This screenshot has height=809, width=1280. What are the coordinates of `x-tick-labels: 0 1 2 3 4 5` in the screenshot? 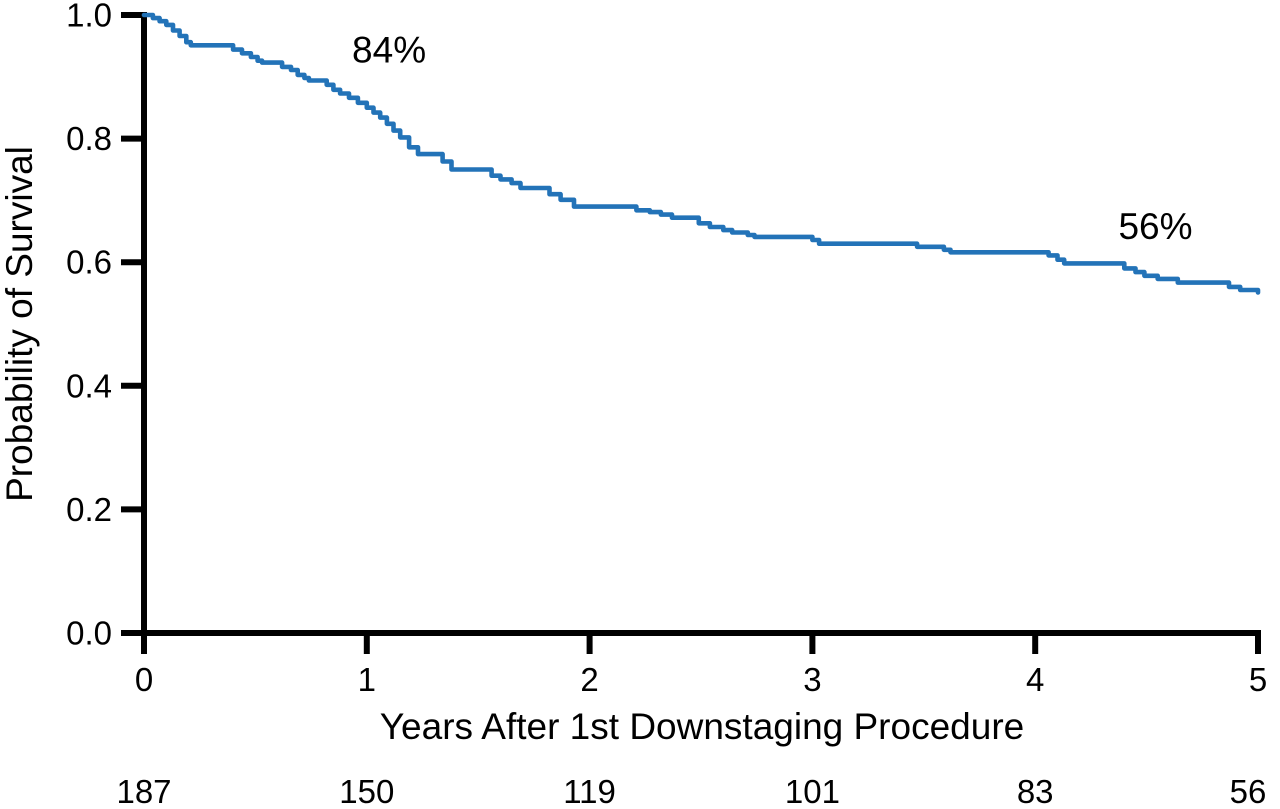 It's located at (701, 679).